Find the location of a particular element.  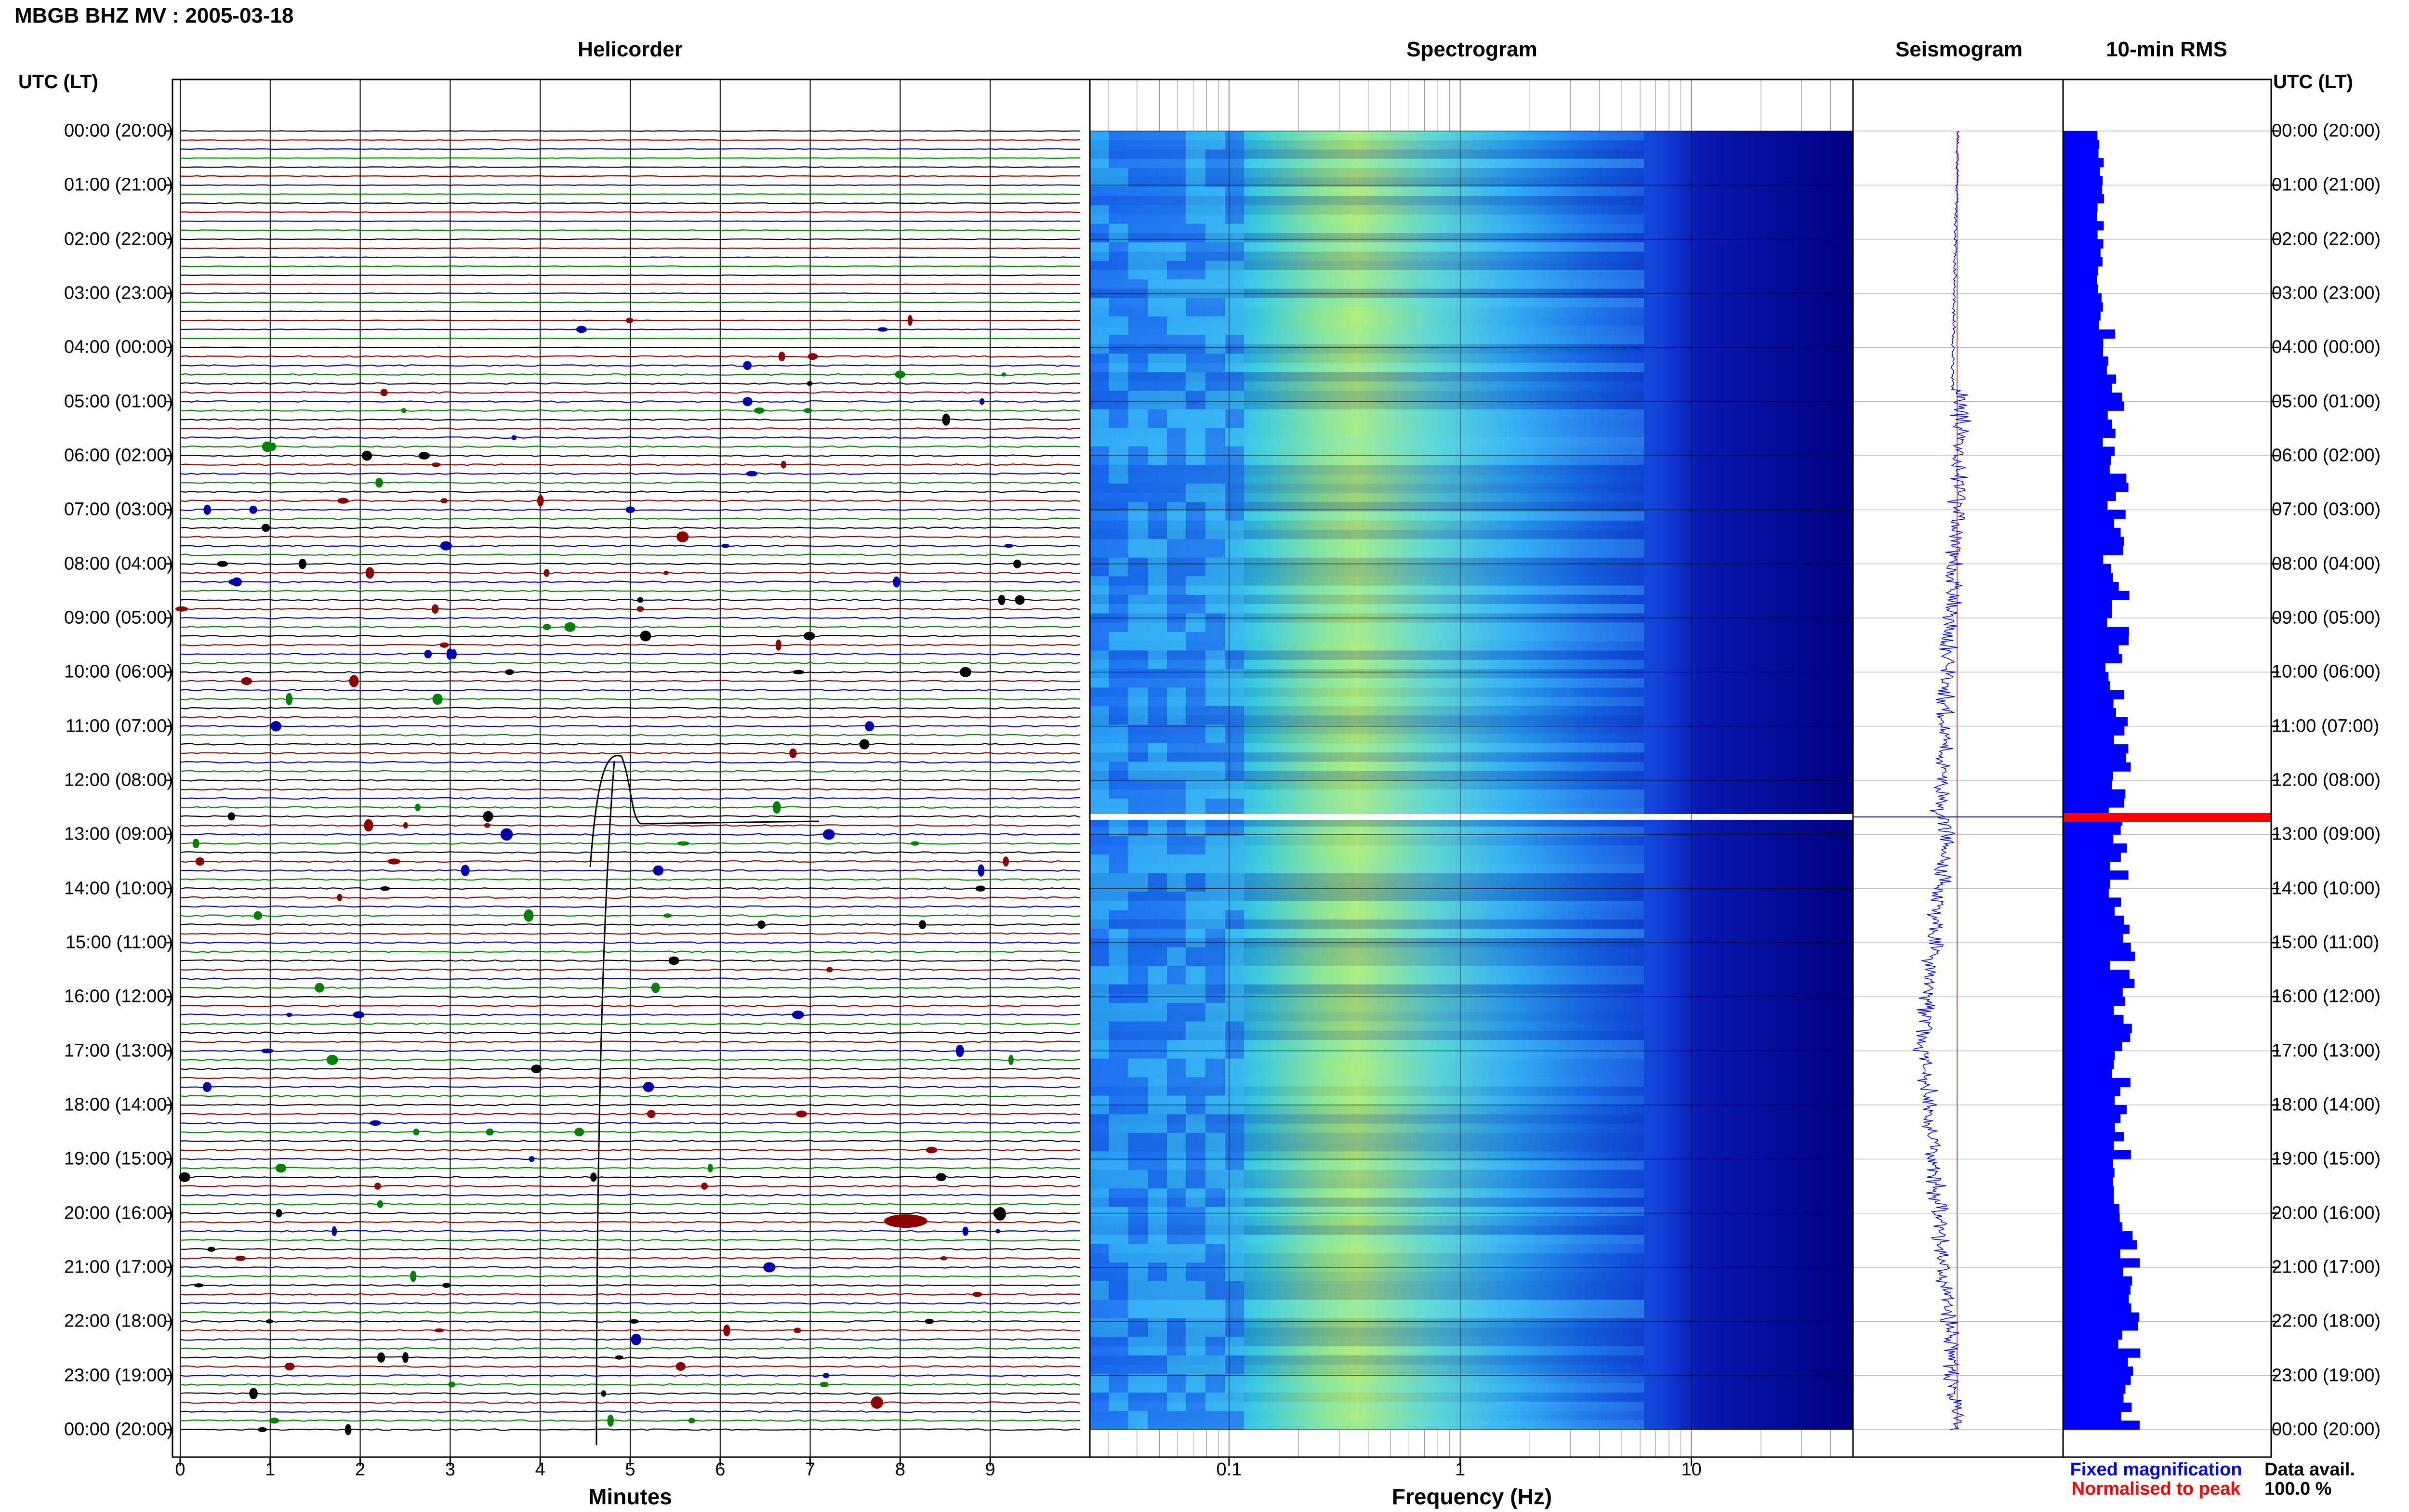

spectrogram-xlabel: Frequency (Hz) is located at coordinates (1471, 1496).